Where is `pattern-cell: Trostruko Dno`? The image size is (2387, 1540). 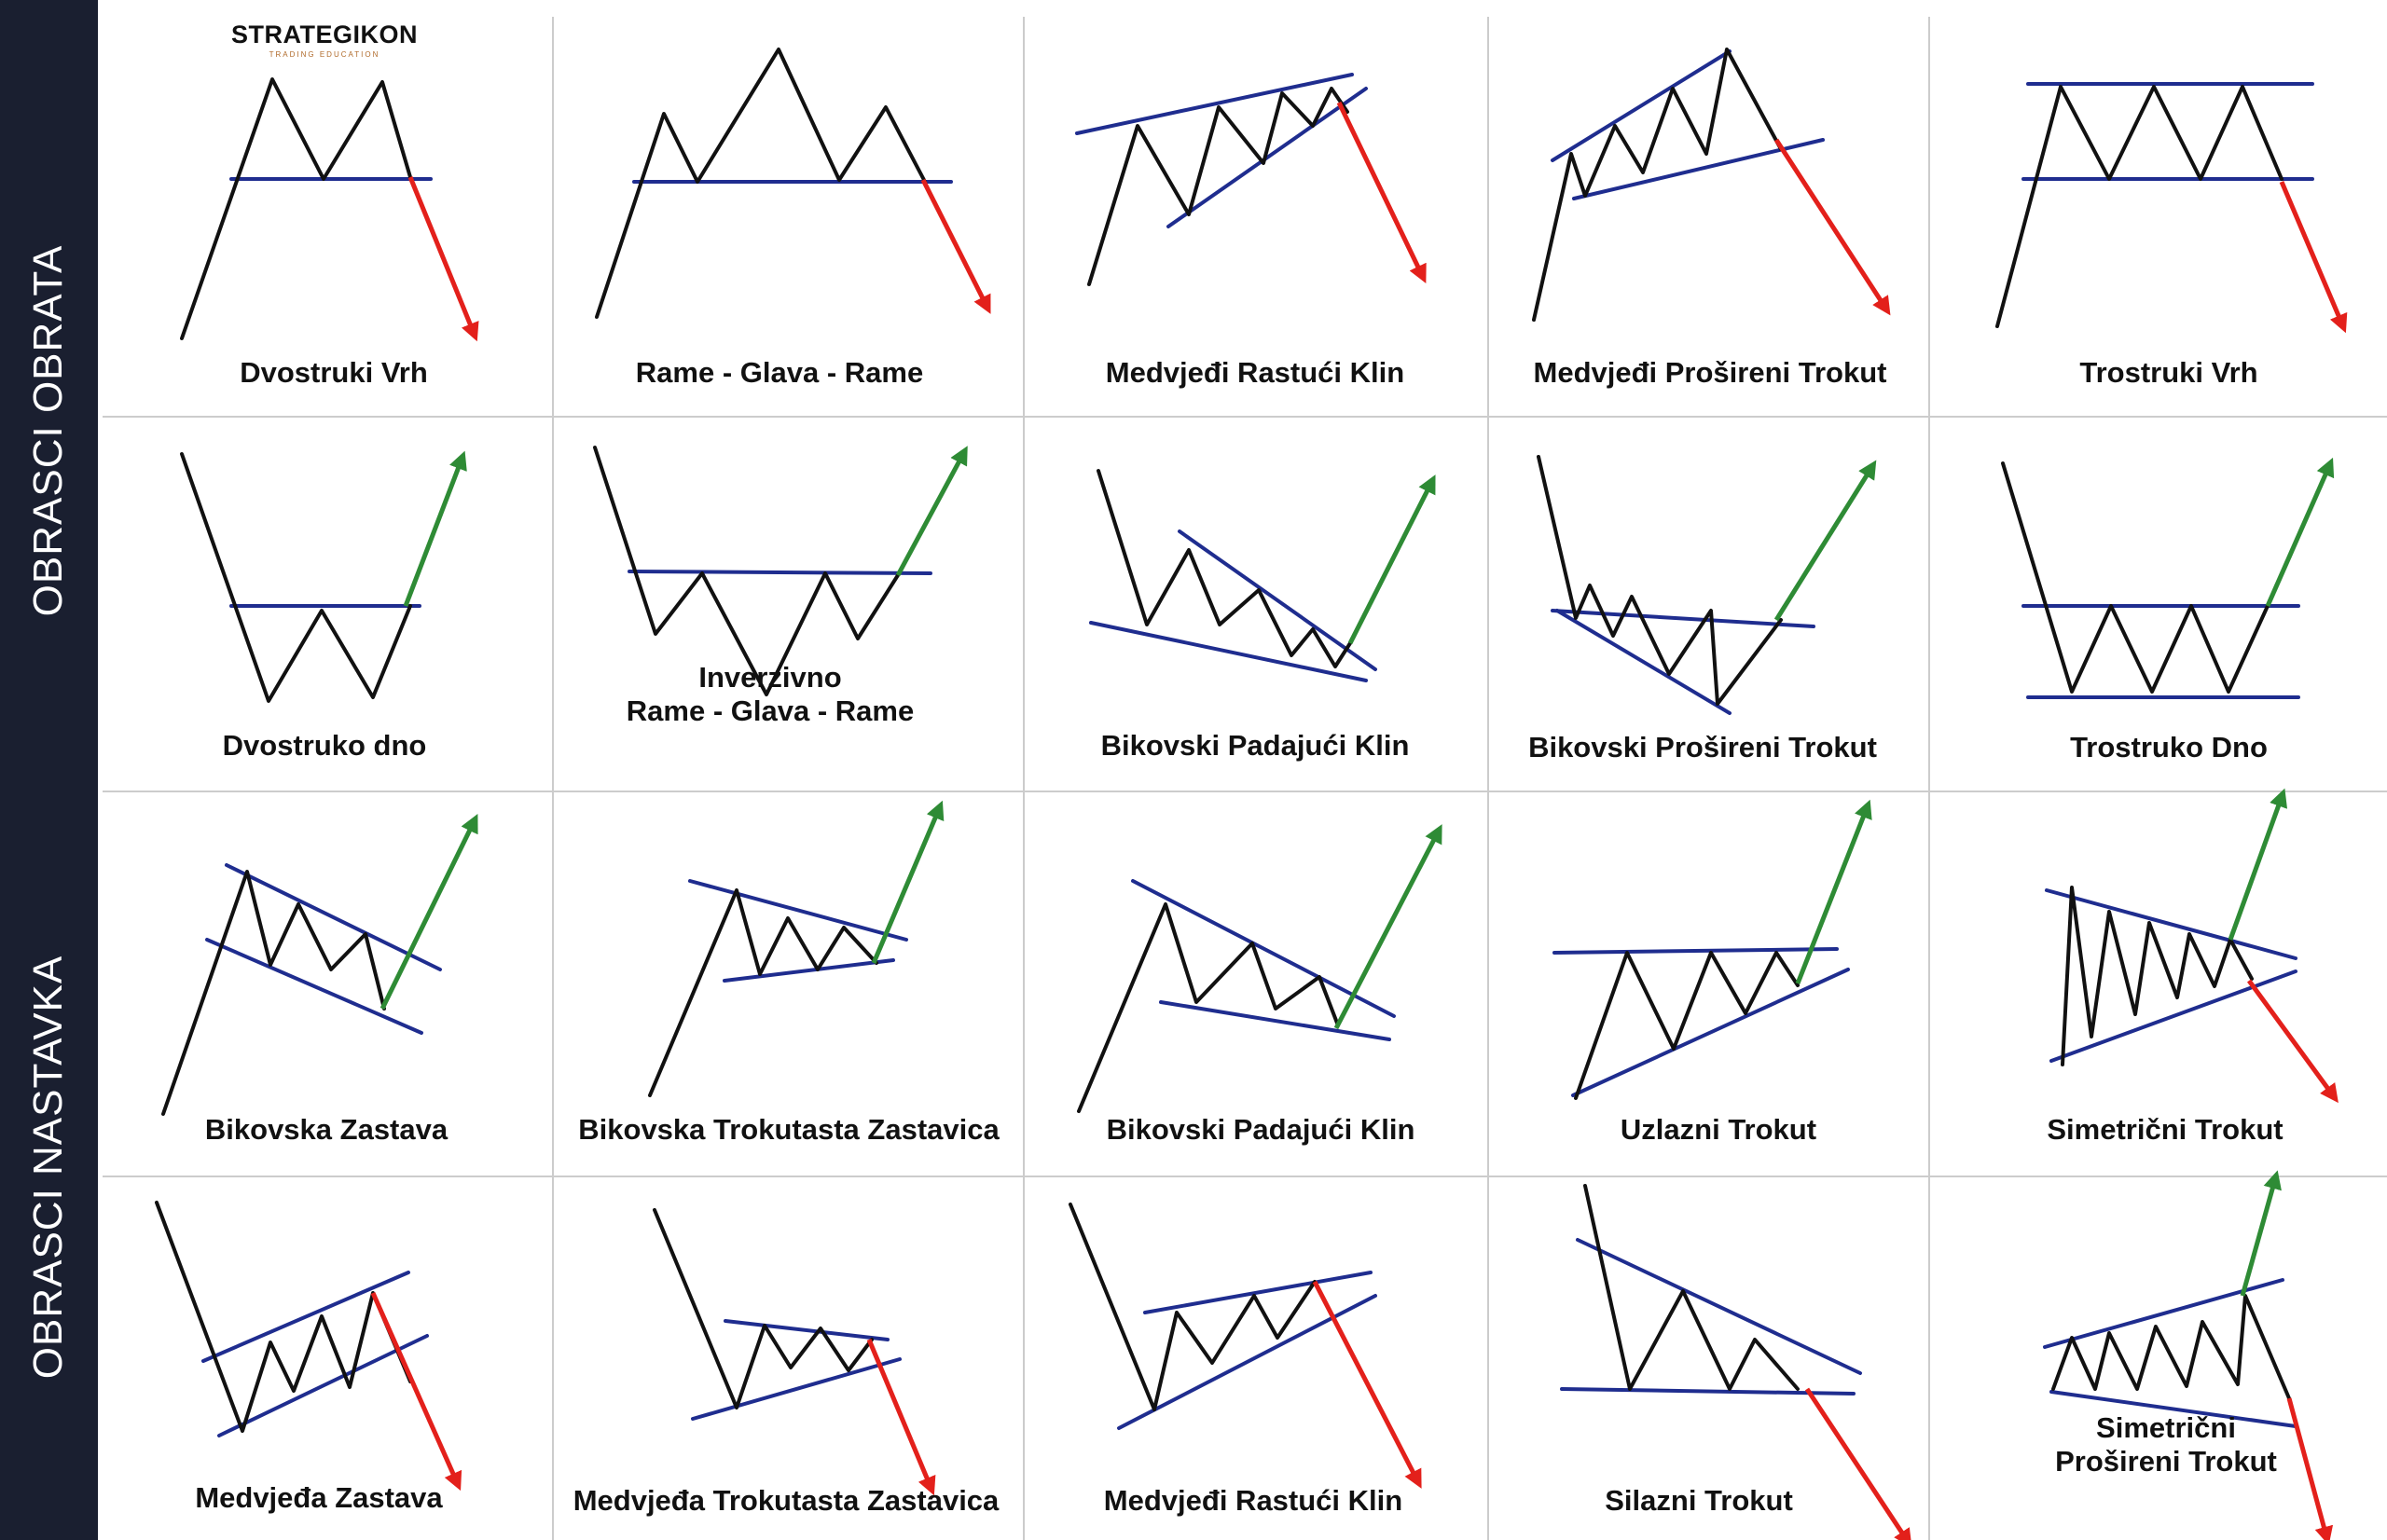 pattern-cell: Trostruko Dno is located at coordinates (2168, 610).